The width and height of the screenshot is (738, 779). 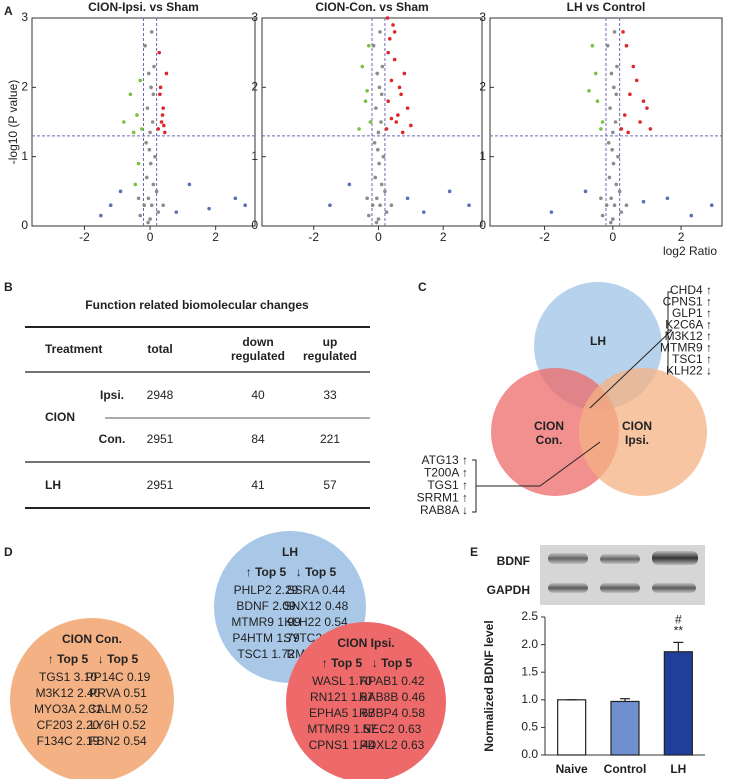 I want to click on top5-item: SNX12 0.48, so click(x=316, y=606).